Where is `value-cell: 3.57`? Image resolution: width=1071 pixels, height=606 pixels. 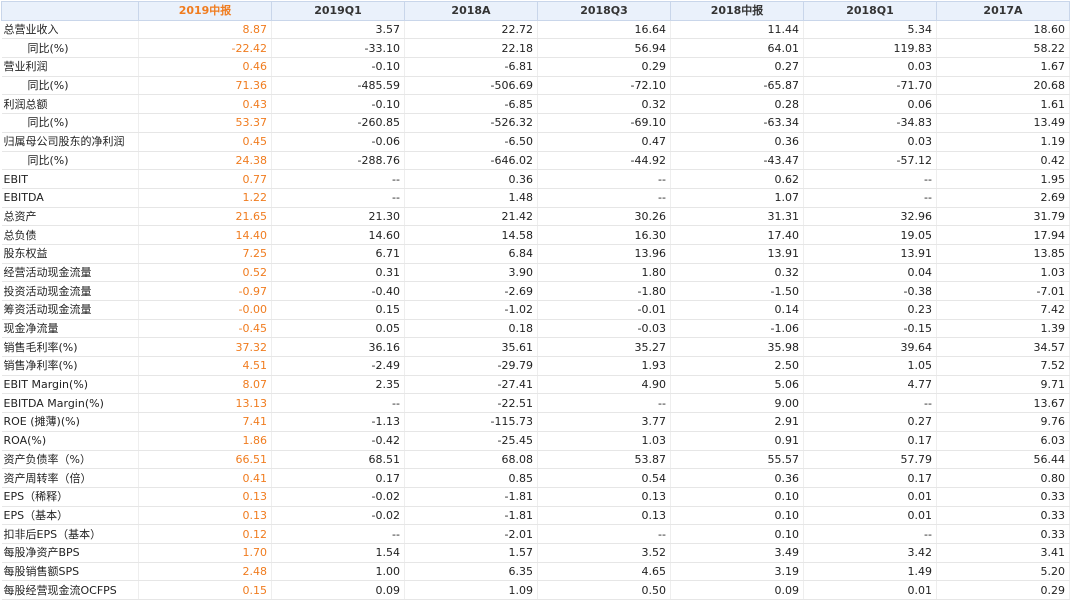 value-cell: 3.57 is located at coordinates (338, 30).